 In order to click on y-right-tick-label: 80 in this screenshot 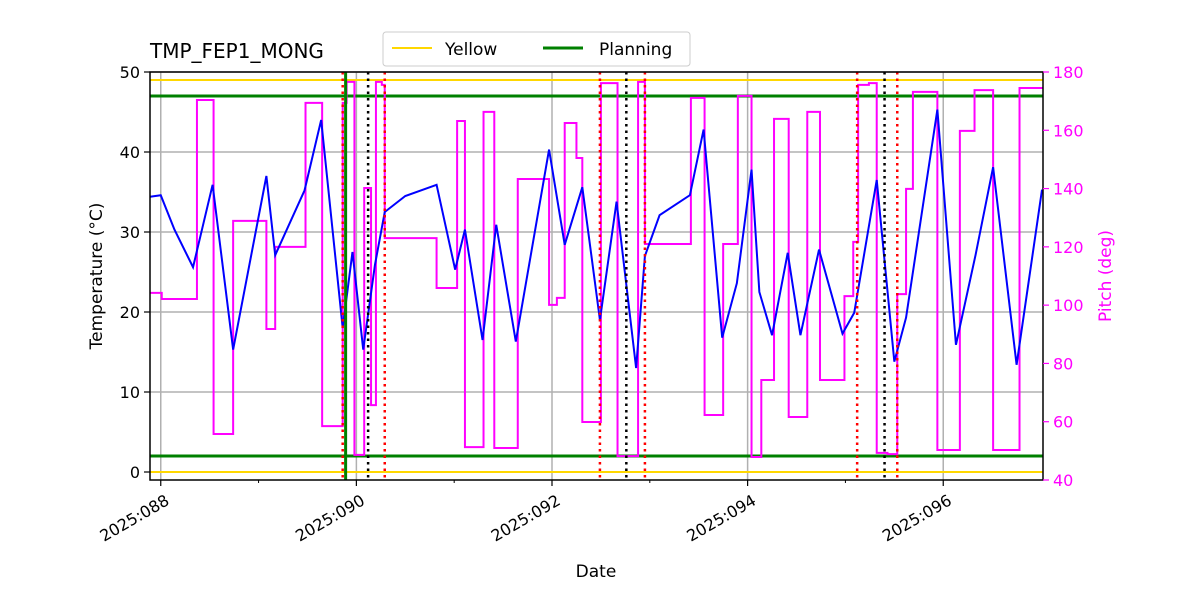, I will do `click(1063, 363)`.